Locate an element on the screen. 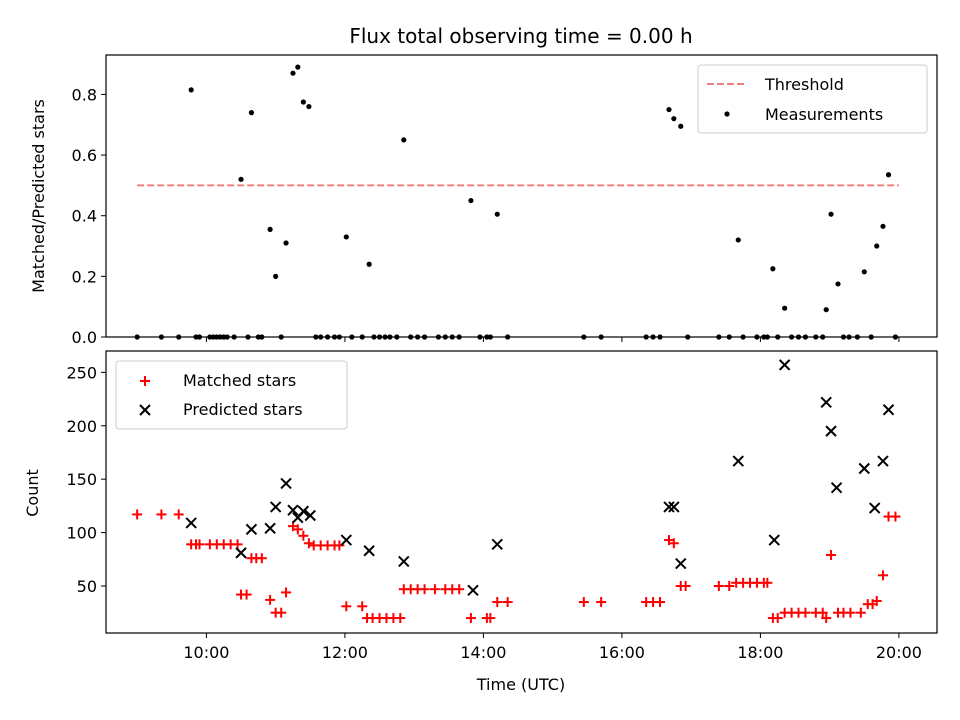 The image size is (960, 720). chart-title: Flux total observing time = 0.00 h is located at coordinates (520, 36).